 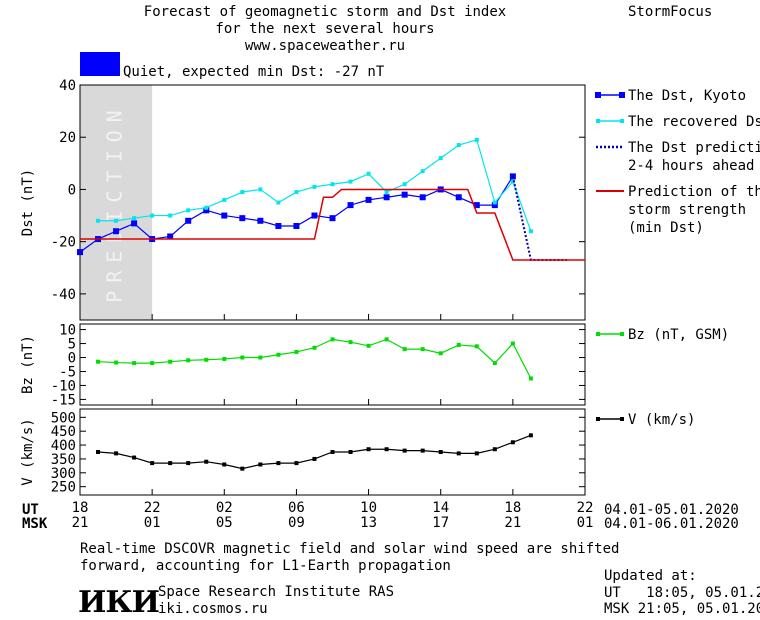 What do you see at coordinates (691, 166) in the screenshot?
I see `legend-label: 2-4 hours ahead` at bounding box center [691, 166].